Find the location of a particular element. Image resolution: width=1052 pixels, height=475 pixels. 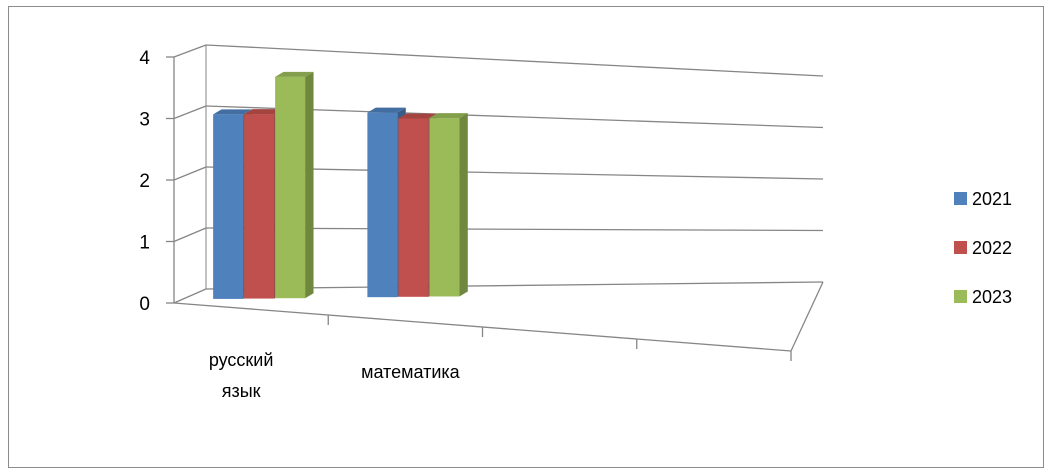

legend-label: 2022 is located at coordinates (992, 248).